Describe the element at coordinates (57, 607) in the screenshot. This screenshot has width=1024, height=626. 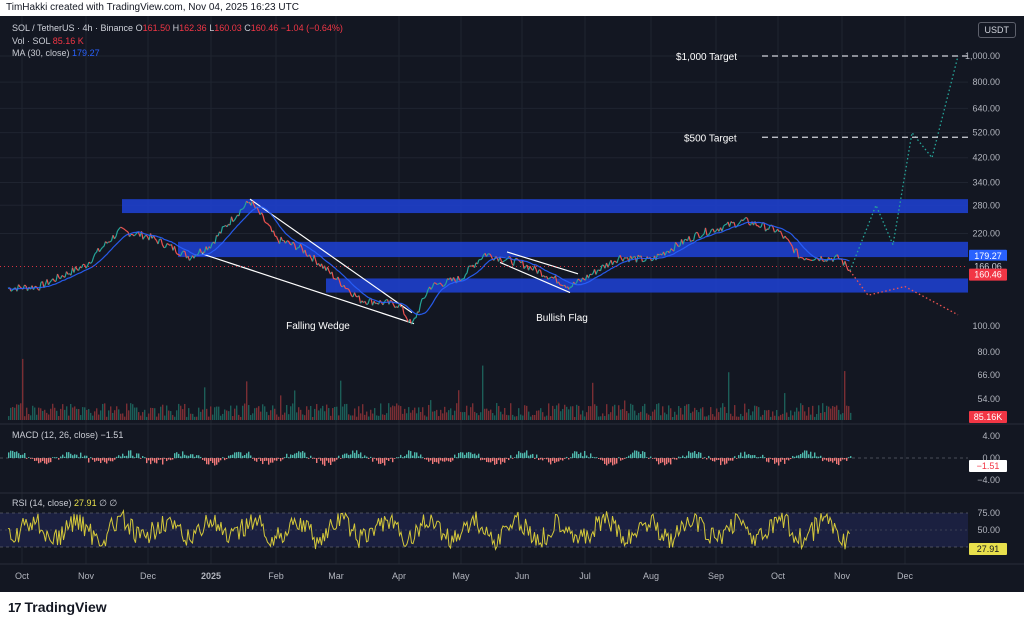
I see `tradingview-logo: 17 TradingView` at that location.